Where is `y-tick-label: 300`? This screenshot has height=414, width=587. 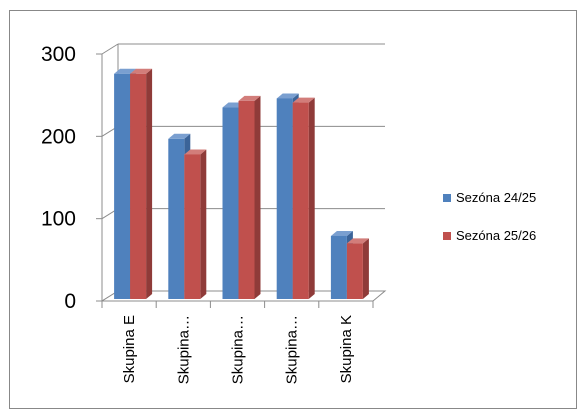
y-tick-label: 300 is located at coordinates (58, 54).